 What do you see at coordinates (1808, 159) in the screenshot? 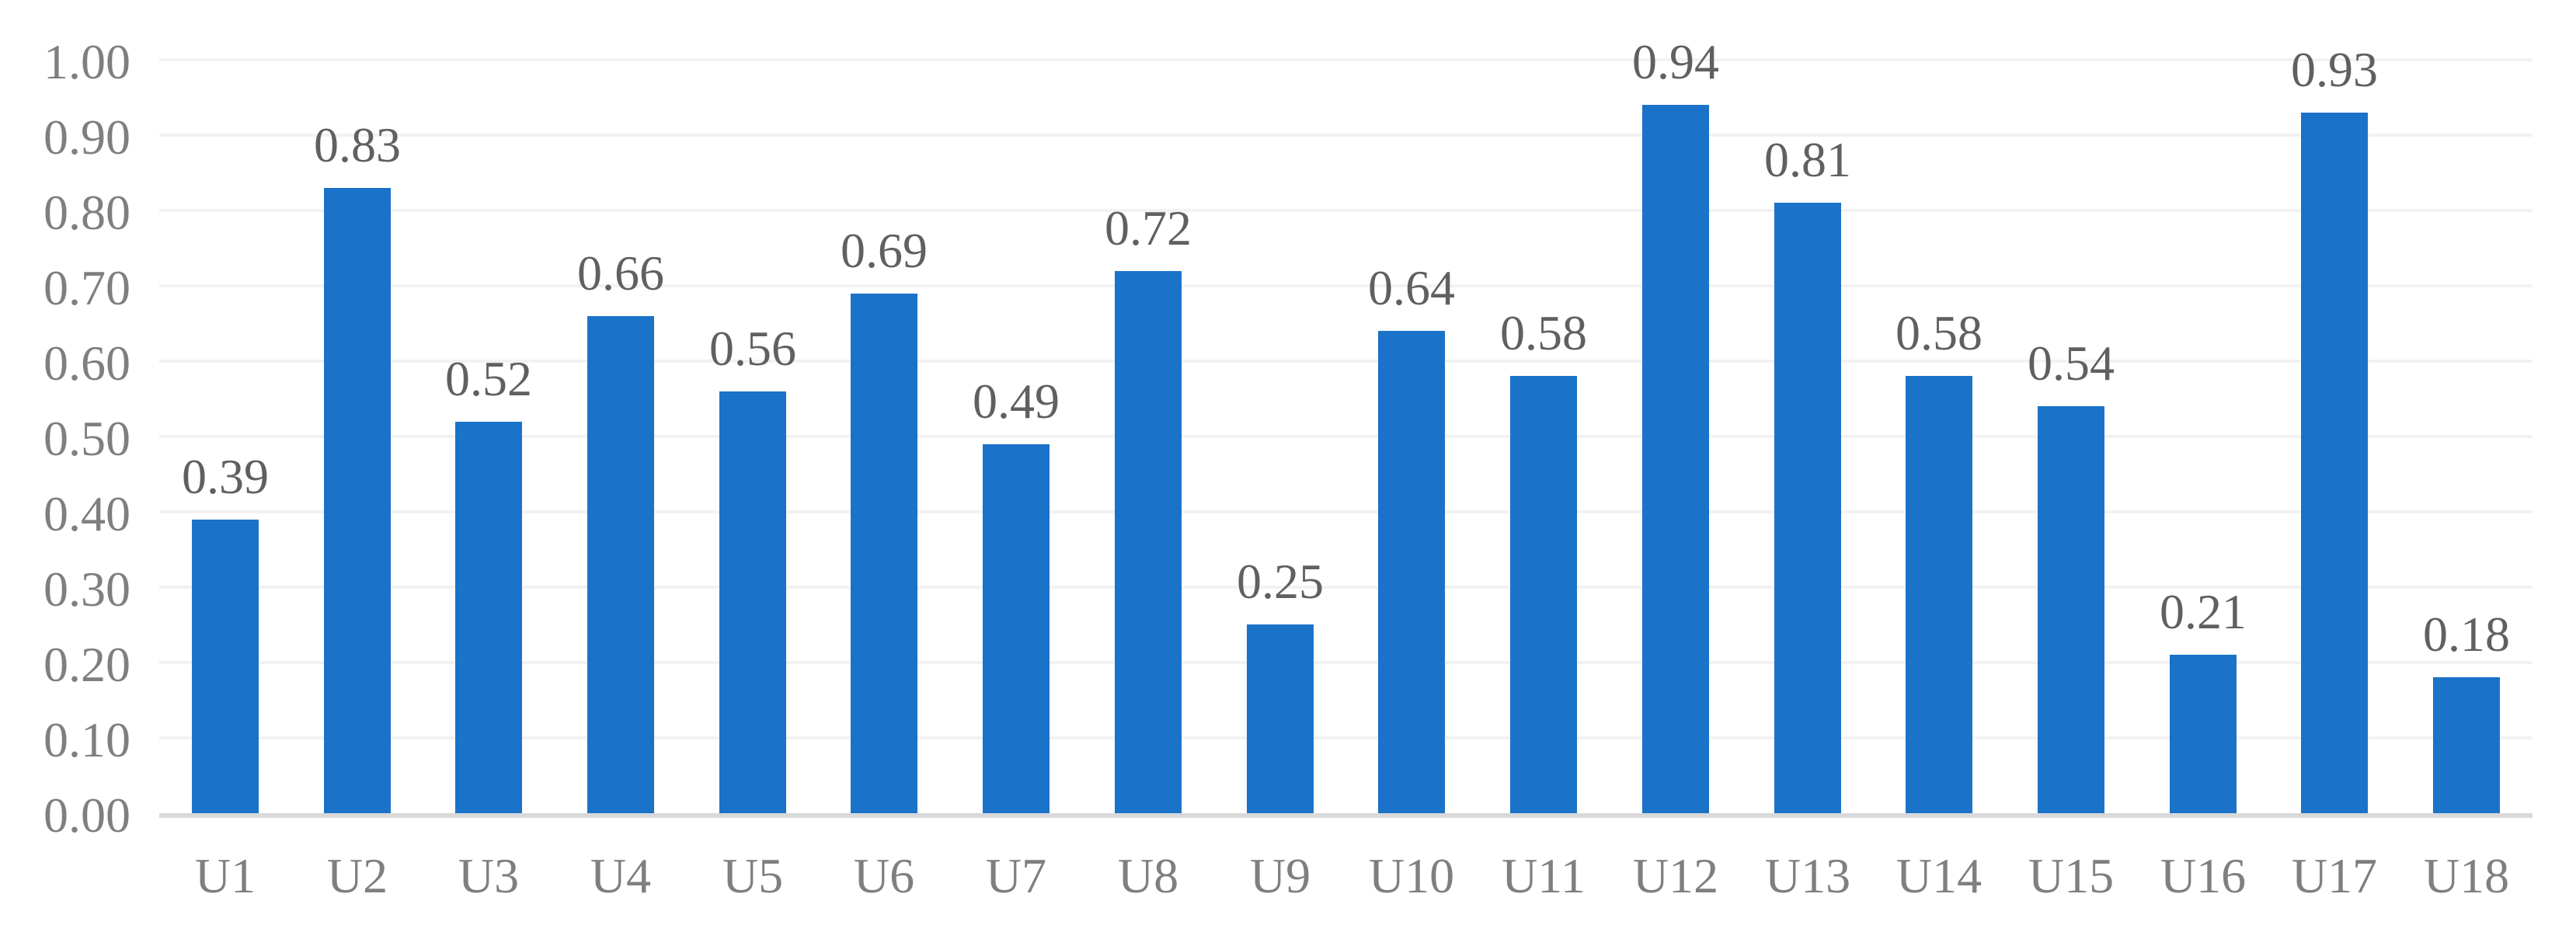
I see `data-label-U13: 0.81` at bounding box center [1808, 159].